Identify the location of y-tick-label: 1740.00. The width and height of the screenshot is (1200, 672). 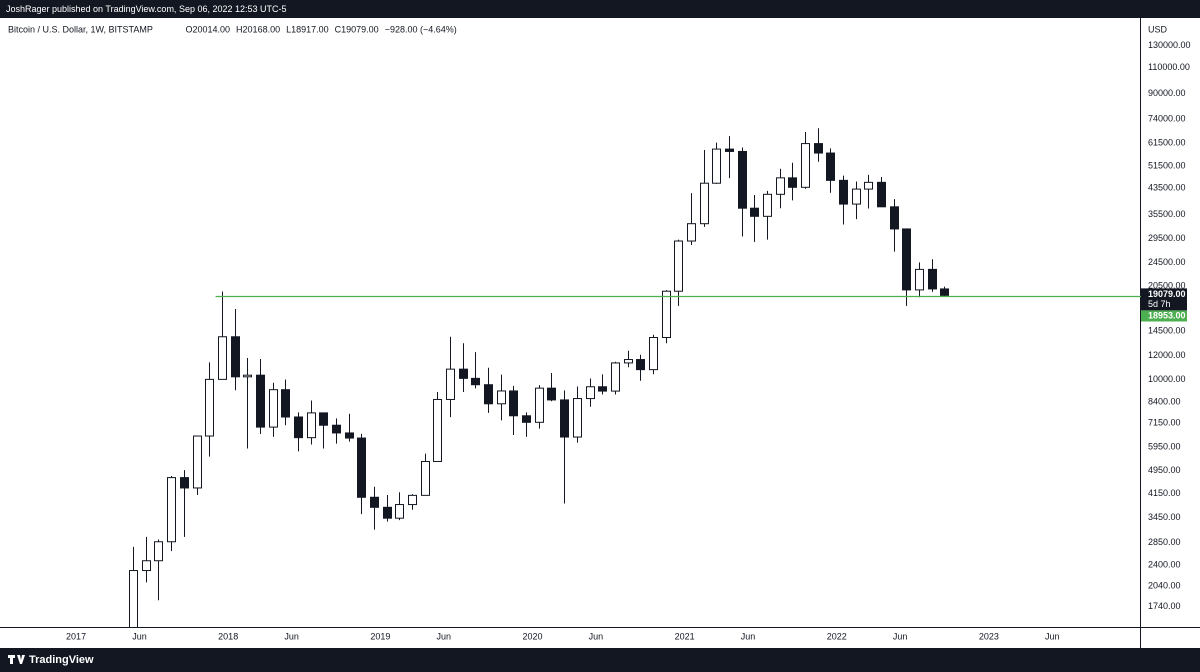
(1164, 606).